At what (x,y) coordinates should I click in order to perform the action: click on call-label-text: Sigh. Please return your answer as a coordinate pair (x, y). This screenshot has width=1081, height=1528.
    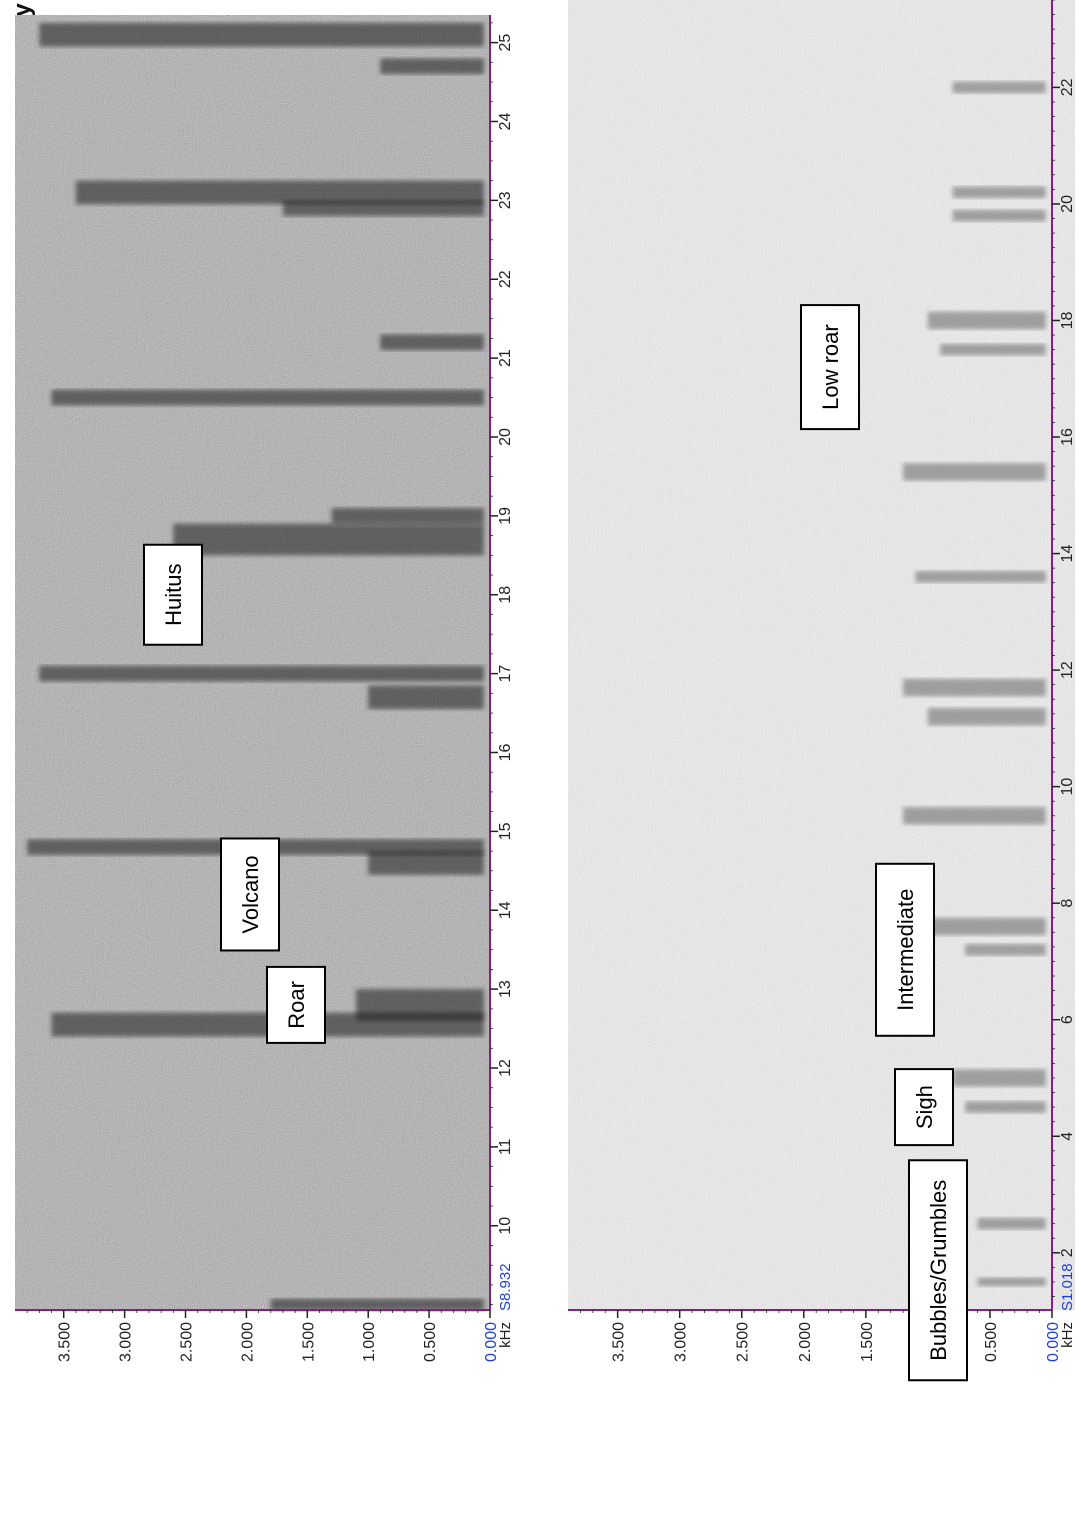
    Looking at the image, I should click on (924, 1107).